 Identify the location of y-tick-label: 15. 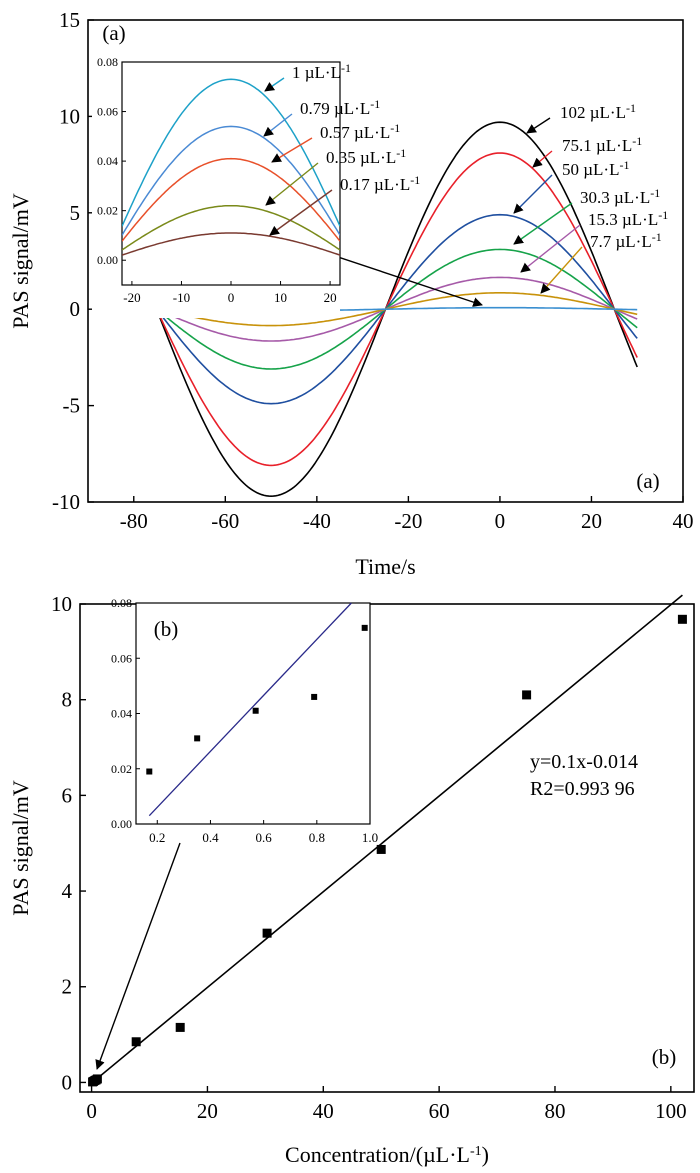
(69, 20).